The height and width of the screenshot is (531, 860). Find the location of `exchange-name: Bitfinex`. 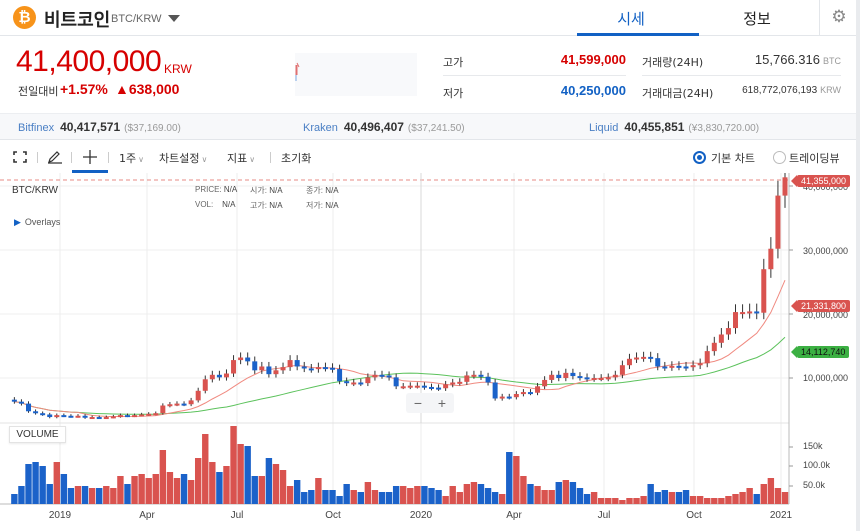

exchange-name: Bitfinex is located at coordinates (36, 128).